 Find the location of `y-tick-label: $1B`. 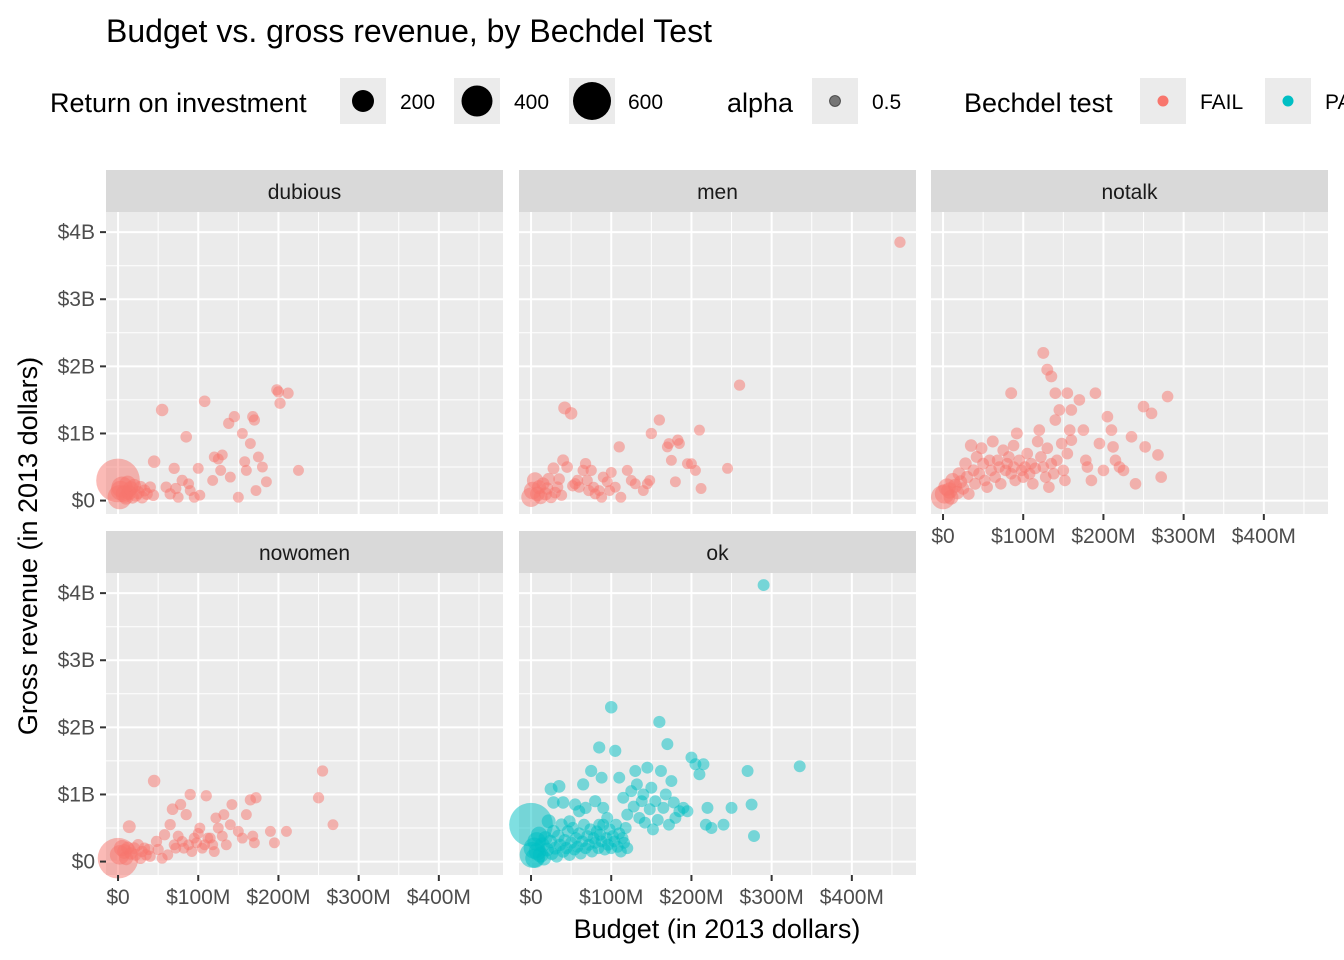

y-tick-label: $1B is located at coordinates (76, 794).